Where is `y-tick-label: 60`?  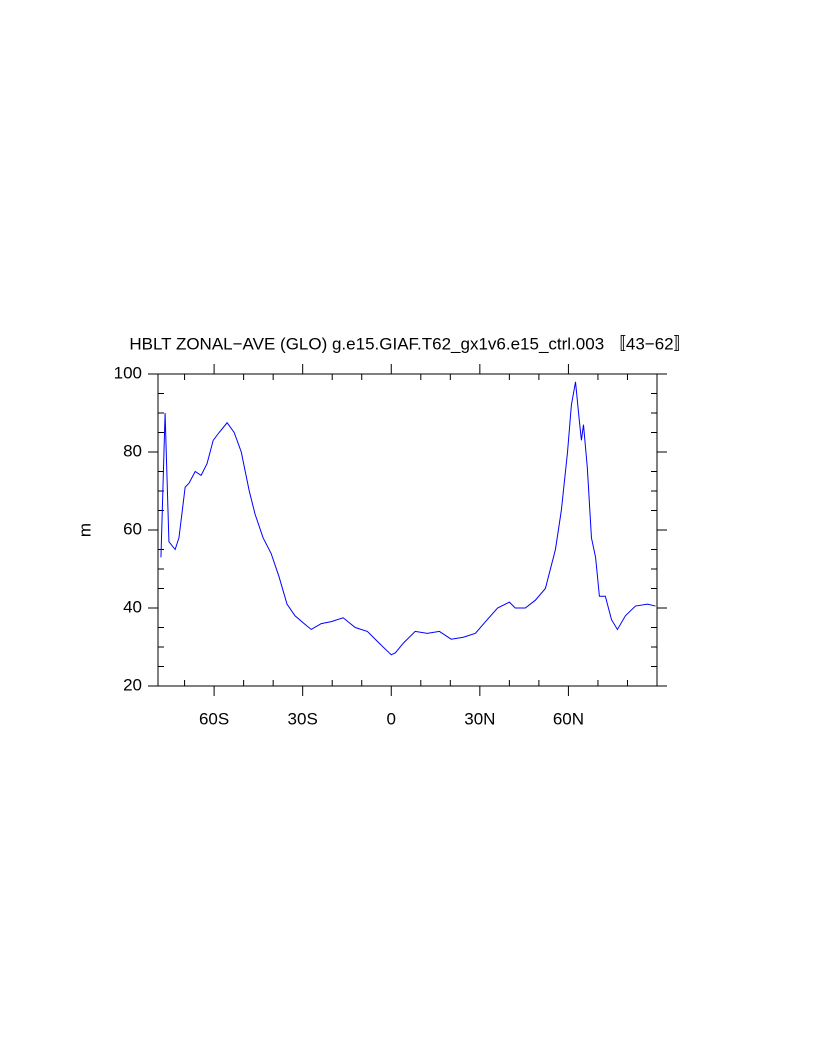 y-tick-label: 60 is located at coordinates (132, 528).